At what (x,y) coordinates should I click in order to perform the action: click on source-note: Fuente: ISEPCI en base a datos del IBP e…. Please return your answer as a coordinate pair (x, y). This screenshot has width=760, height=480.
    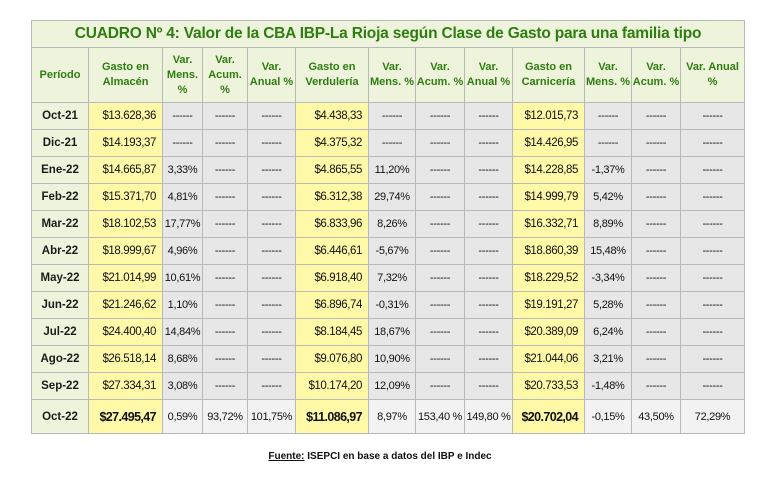
    Looking at the image, I should click on (380, 456).